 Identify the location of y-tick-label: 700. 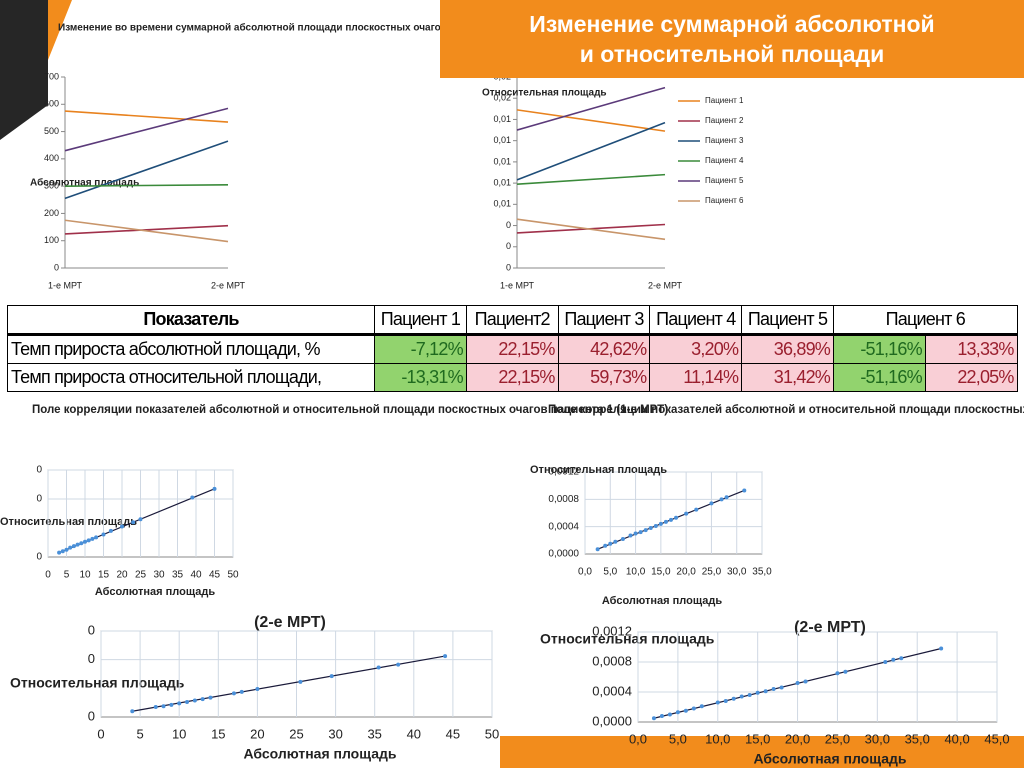
(51, 76).